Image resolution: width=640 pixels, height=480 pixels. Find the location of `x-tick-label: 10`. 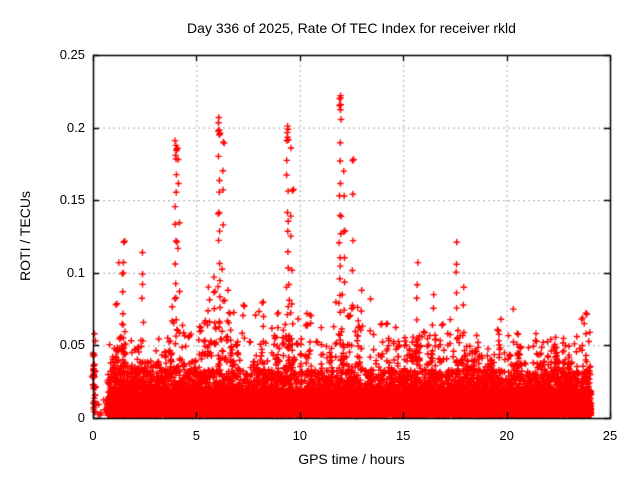

x-tick-label: 10 is located at coordinates (300, 435).